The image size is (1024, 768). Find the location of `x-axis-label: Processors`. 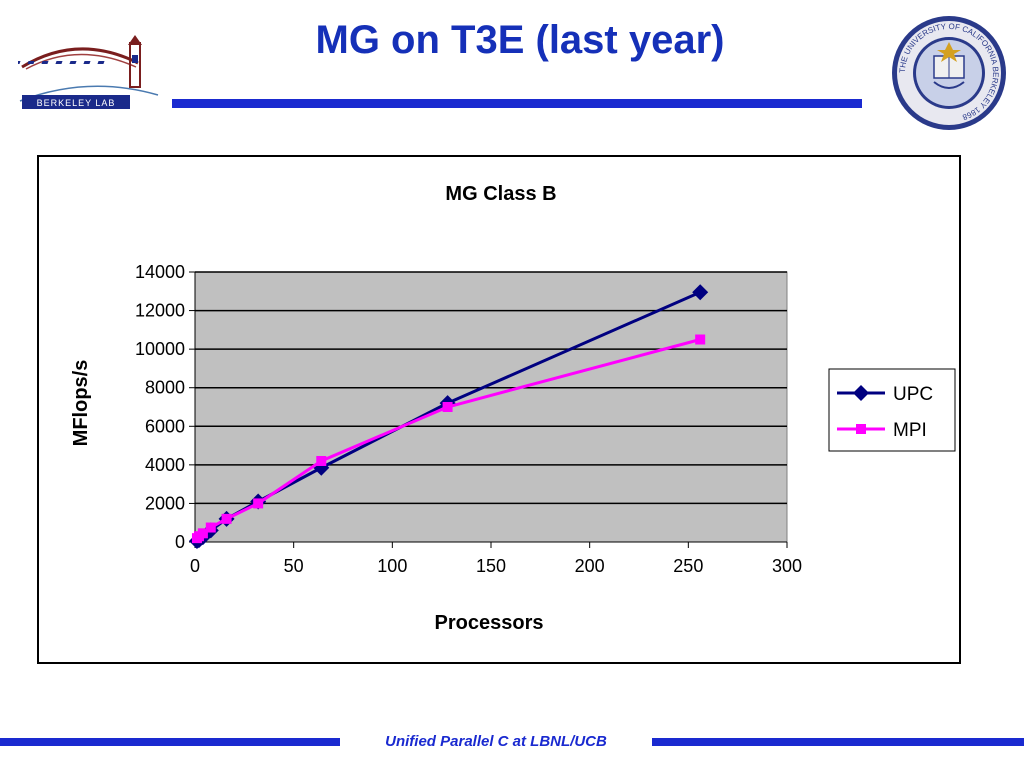

x-axis-label: Processors is located at coordinates (489, 623).